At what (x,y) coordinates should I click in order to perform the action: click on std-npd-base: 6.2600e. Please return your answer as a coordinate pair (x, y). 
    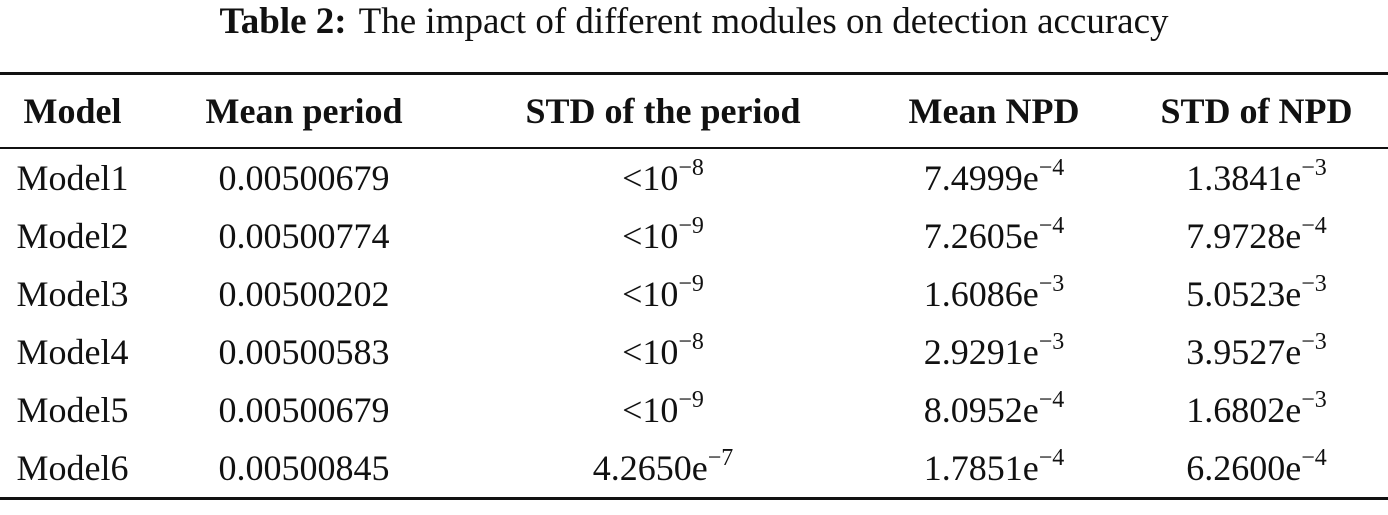
    Looking at the image, I should click on (1244, 468).